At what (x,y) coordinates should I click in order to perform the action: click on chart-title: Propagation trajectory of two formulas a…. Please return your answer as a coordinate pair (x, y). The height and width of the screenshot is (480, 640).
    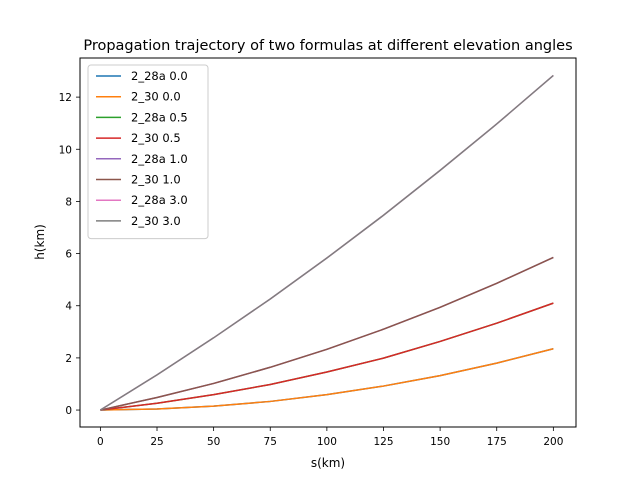
    Looking at the image, I should click on (327, 46).